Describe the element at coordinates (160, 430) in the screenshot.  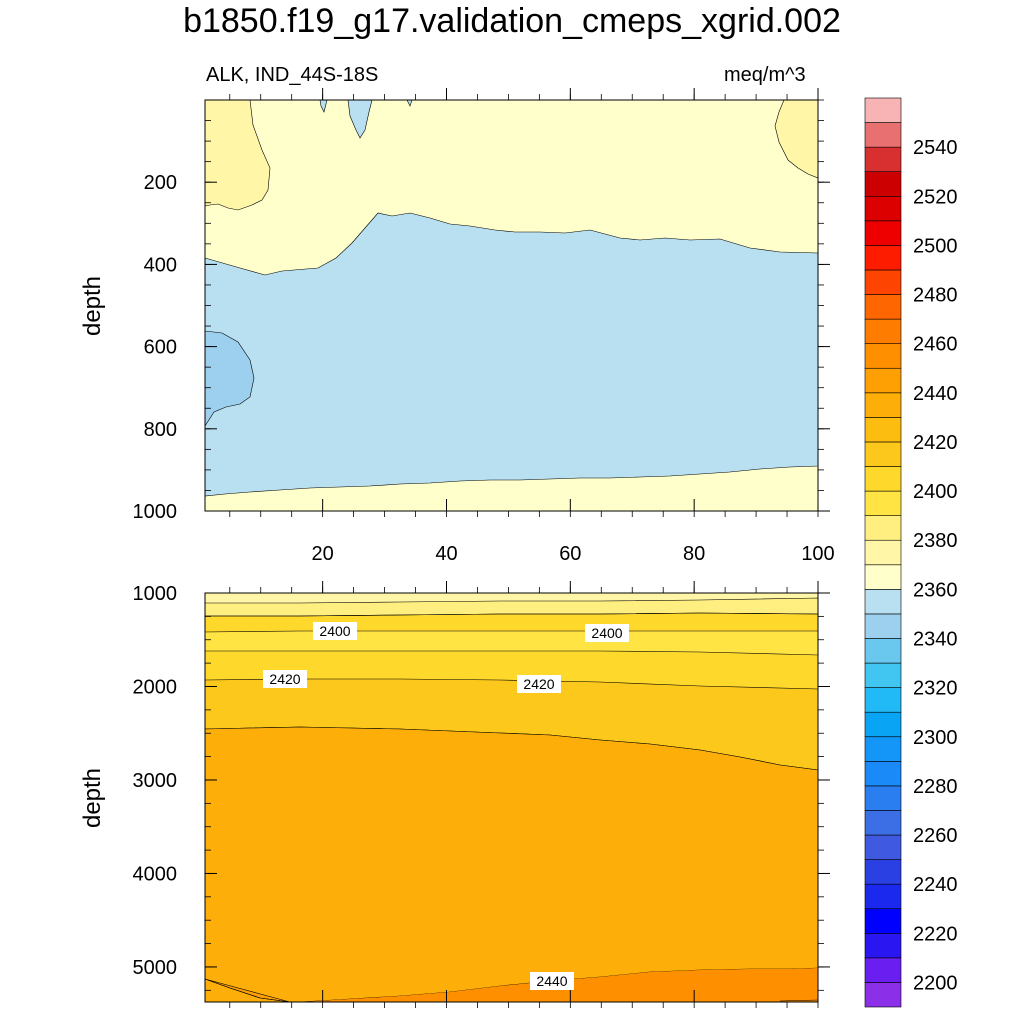
I see `y-tick-label: 800` at that location.